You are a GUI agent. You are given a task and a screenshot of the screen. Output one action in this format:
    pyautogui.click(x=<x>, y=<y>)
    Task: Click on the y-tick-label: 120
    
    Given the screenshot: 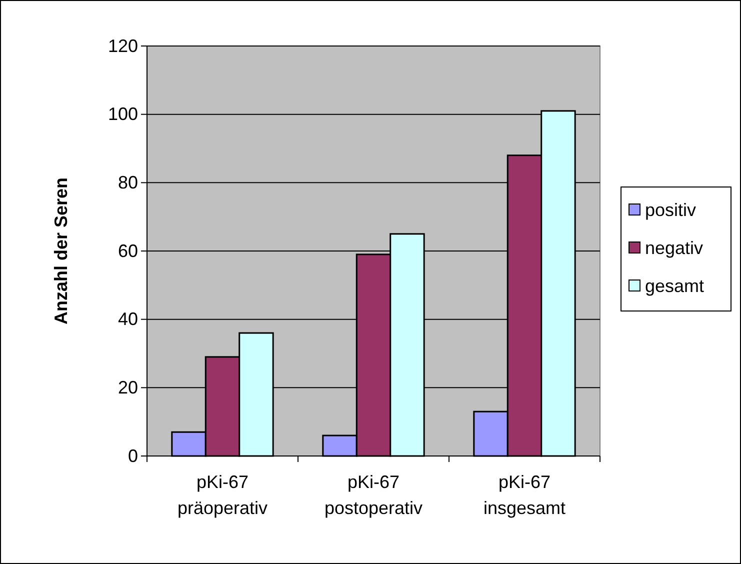 What is the action you would take?
    pyautogui.click(x=123, y=46)
    